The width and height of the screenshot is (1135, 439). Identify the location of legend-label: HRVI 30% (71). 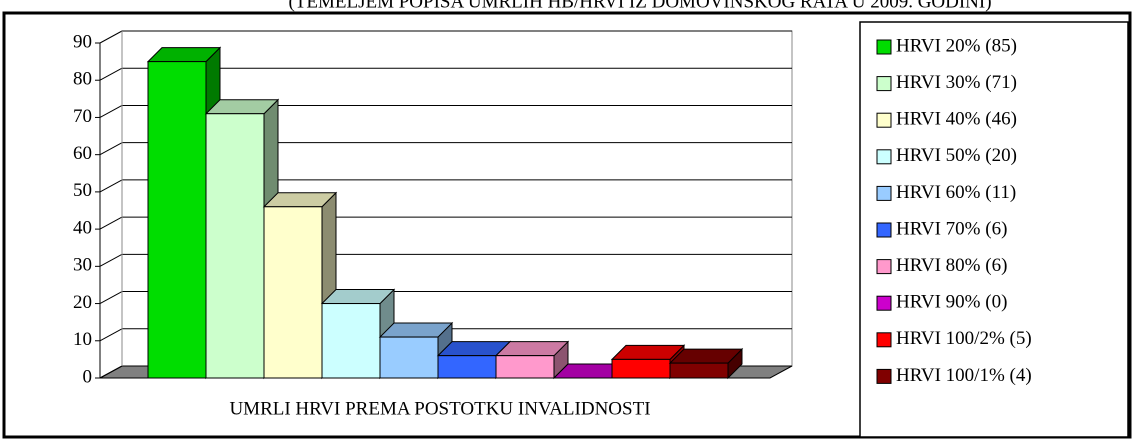
(956, 82).